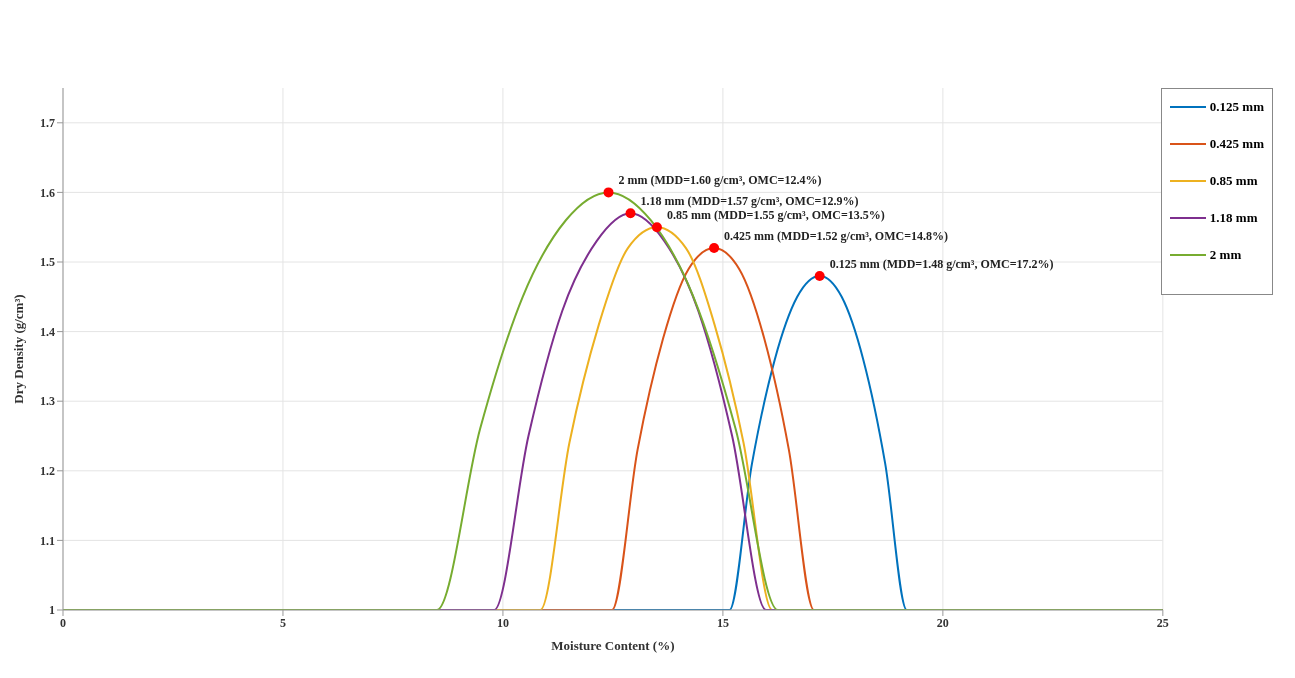 This screenshot has height=678, width=1295. I want to click on x-tick-label: 5, so click(282, 622).